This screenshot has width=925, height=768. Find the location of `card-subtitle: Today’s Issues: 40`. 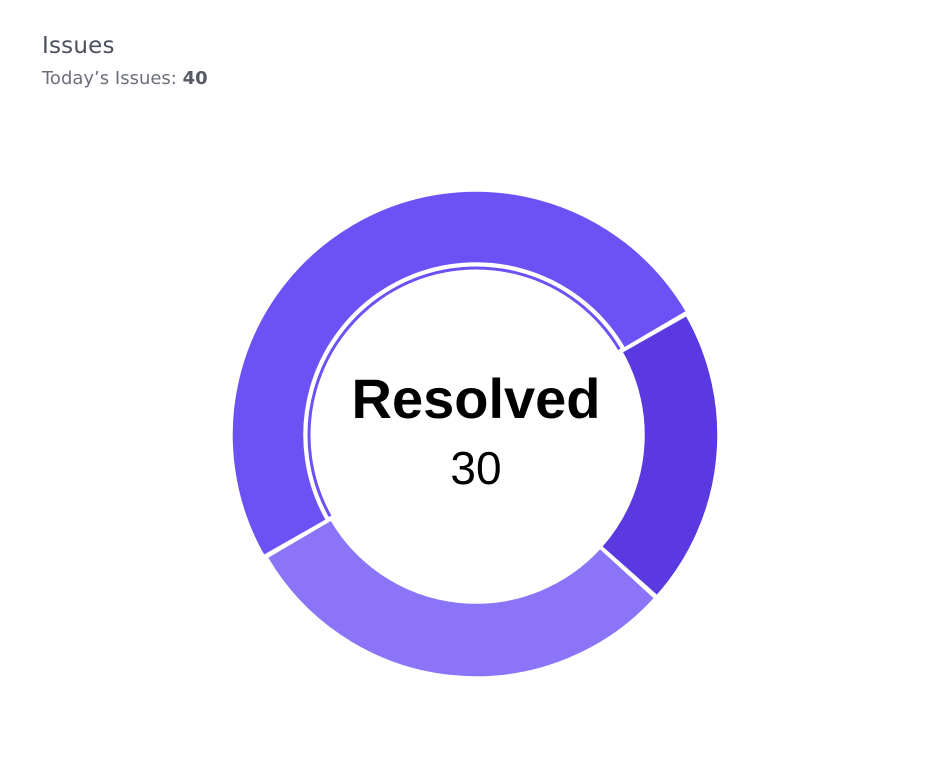

card-subtitle: Today’s Issues: 40 is located at coordinates (125, 79).